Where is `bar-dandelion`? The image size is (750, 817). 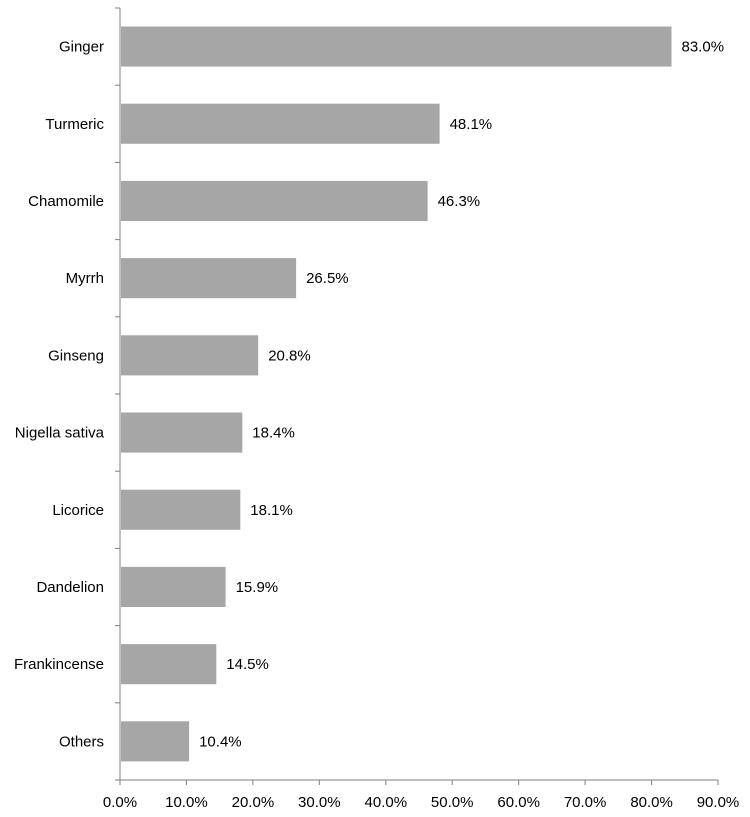
bar-dandelion is located at coordinates (173, 586).